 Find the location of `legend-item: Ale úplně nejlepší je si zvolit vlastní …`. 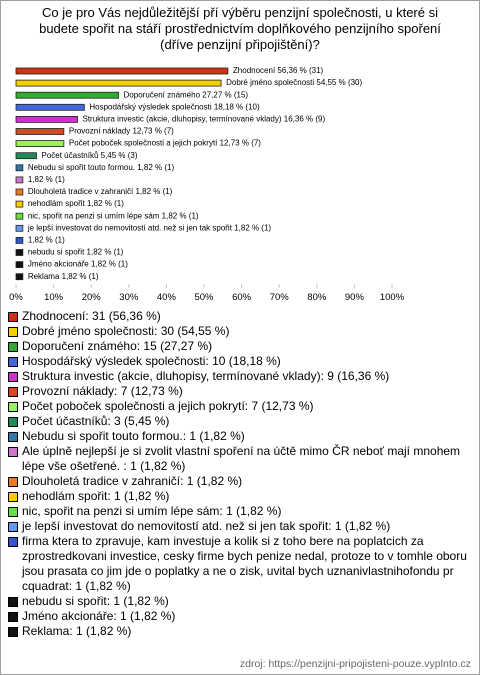

legend-item: Ale úplně nejlepší je si zvolit vlastní … is located at coordinates (240, 459).